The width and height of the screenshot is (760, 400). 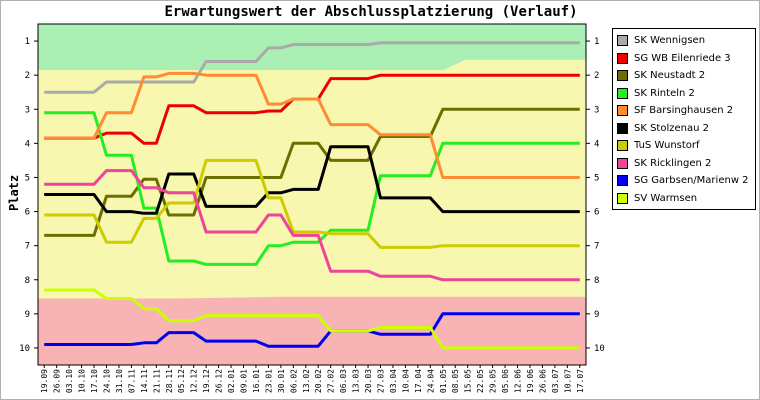 What do you see at coordinates (356, 381) in the screenshot?
I see `x-tick-label: 13.03` at bounding box center [356, 381].